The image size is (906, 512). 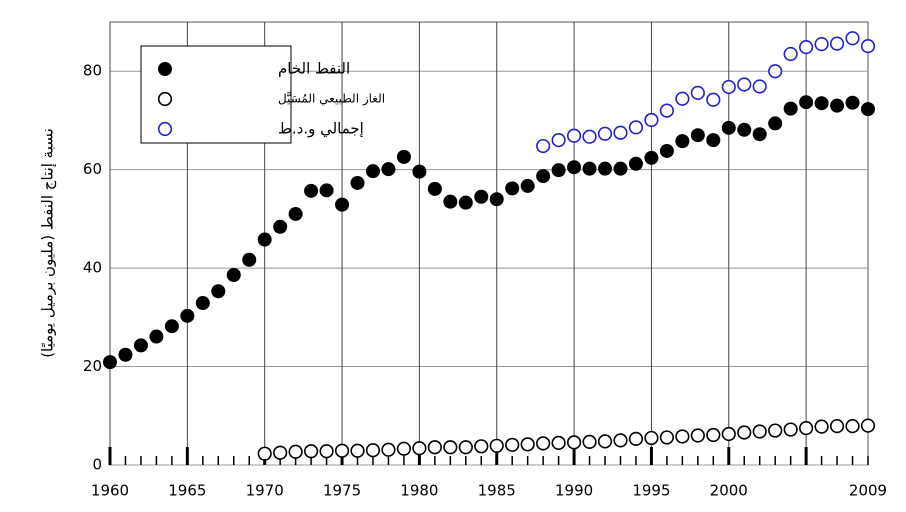 I want to click on y-tick-label: 40, so click(x=92, y=268).